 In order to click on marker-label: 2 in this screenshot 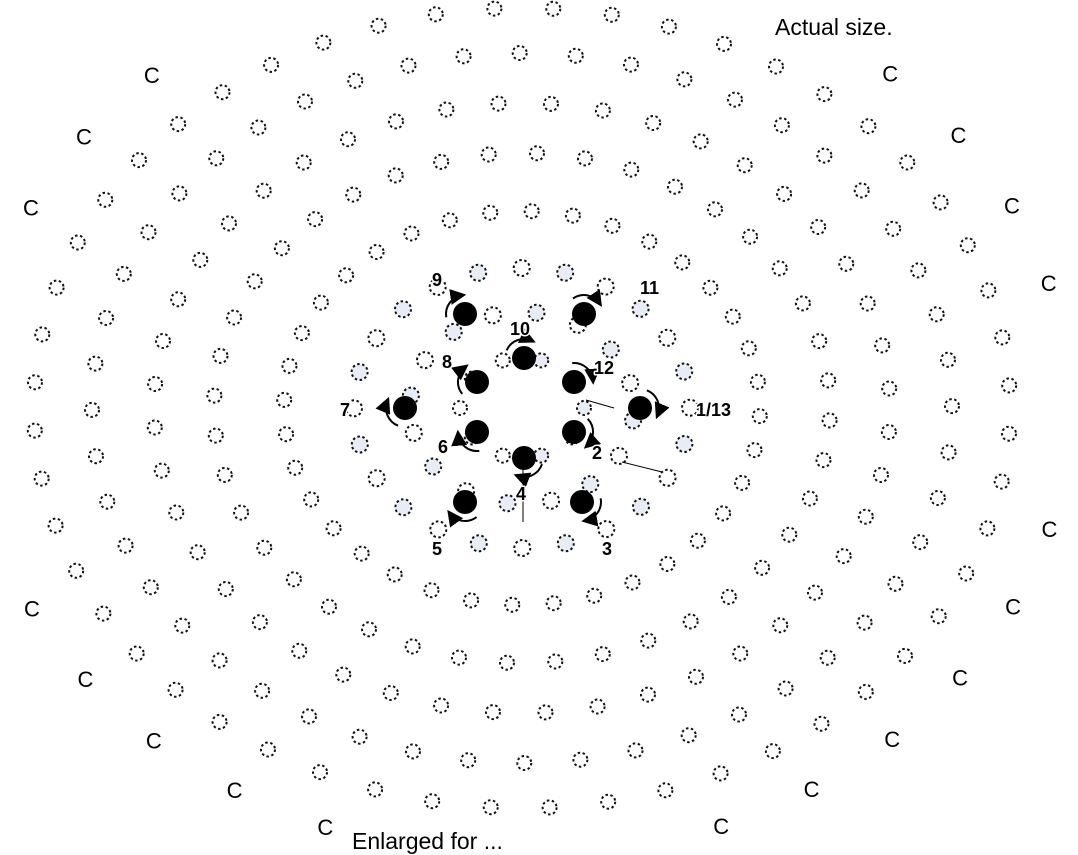, I will do `click(597, 453)`.